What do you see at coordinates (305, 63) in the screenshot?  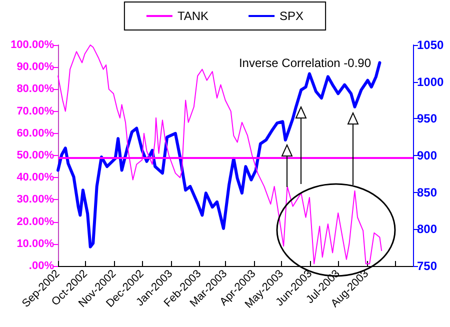 I see `annotation: Inverse Correlation -0.90` at bounding box center [305, 63].